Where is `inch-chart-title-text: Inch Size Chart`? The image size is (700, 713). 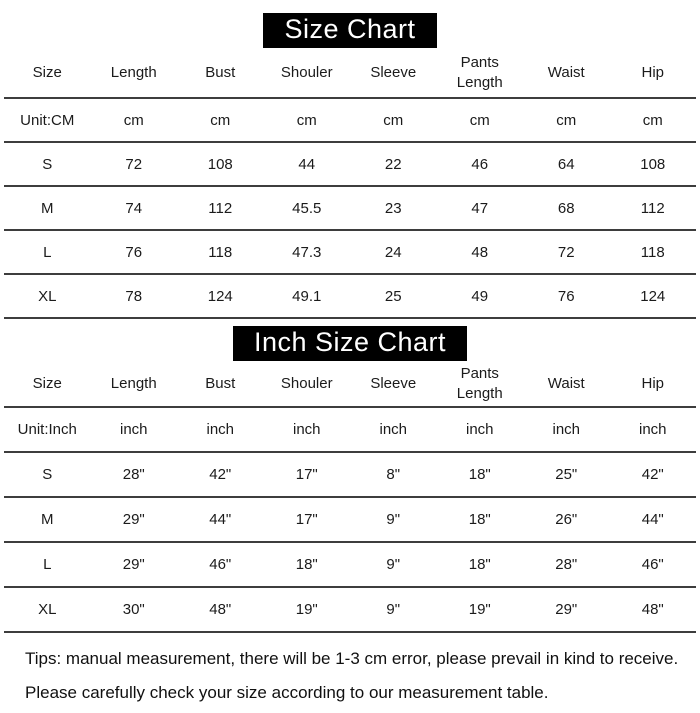 inch-chart-title-text: Inch Size Chart is located at coordinates (350, 344).